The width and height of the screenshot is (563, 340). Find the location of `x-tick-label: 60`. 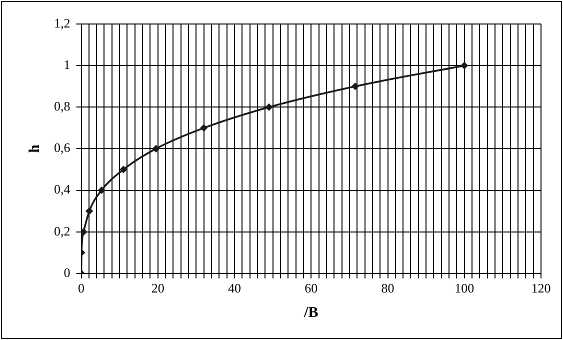

x-tick-label: 60 is located at coordinates (311, 288).